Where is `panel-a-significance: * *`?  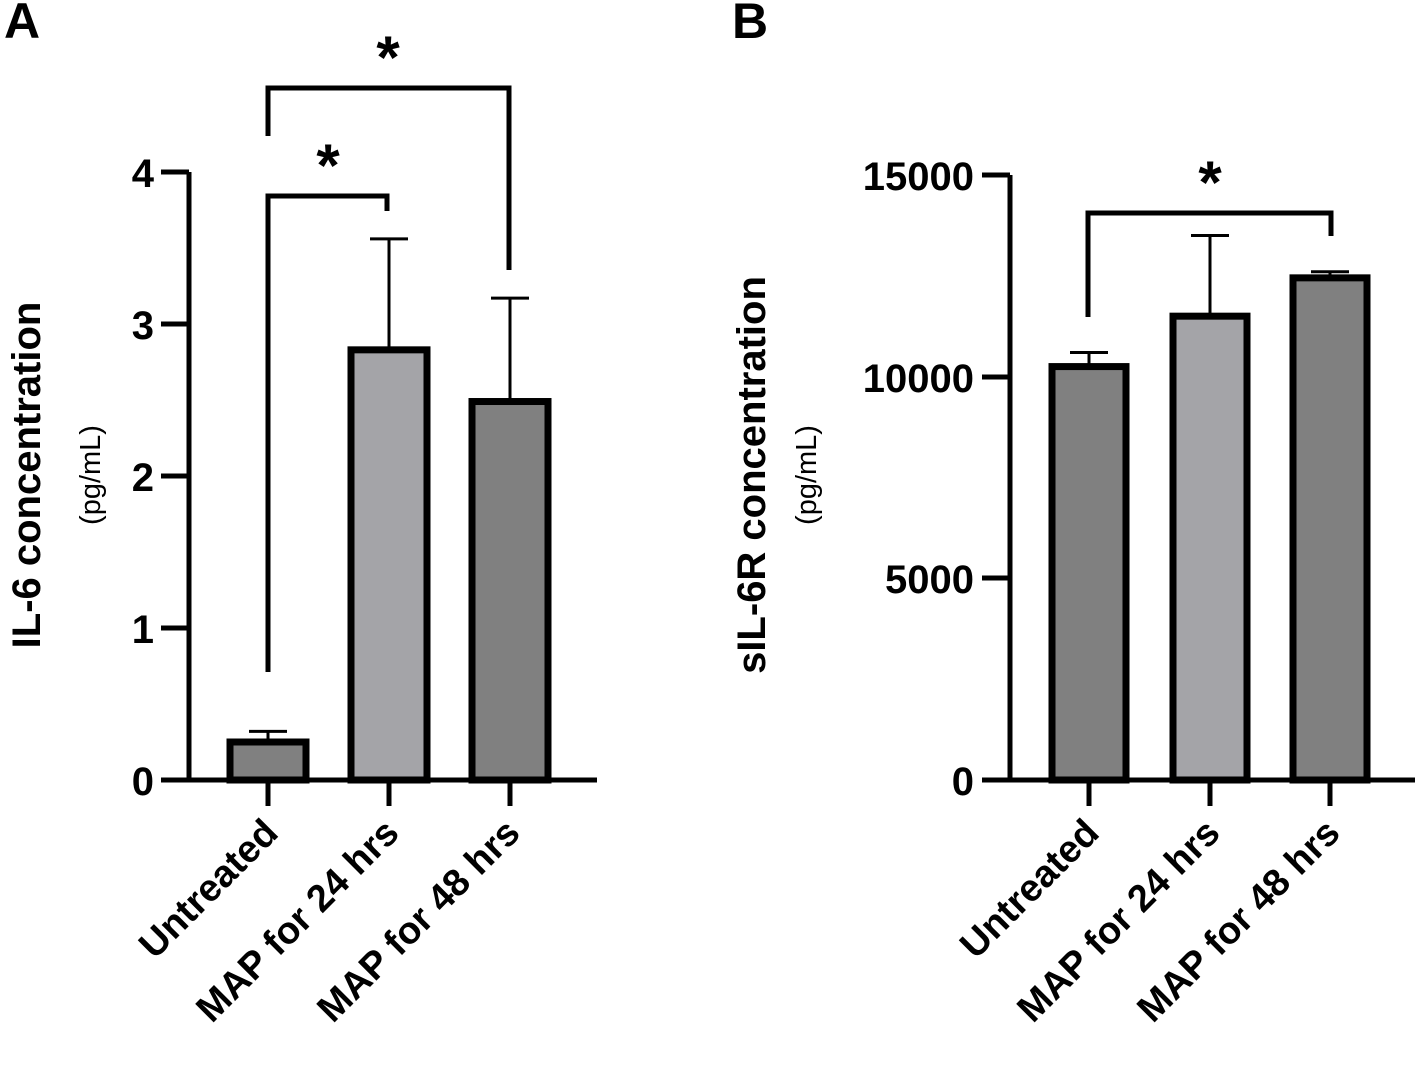
panel-a-significance: * * is located at coordinates (388, 348).